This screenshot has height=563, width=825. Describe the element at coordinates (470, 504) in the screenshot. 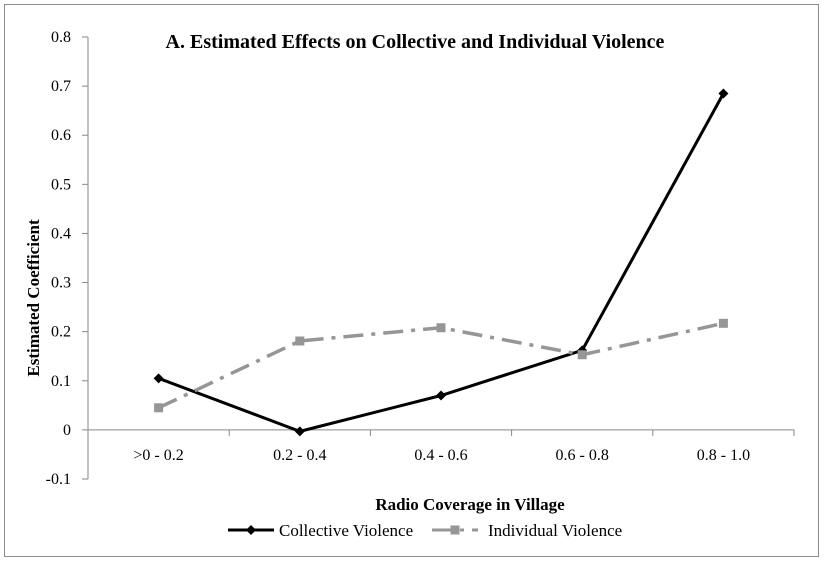

I see `x-axis-title: Radio Coverage in Village` at that location.